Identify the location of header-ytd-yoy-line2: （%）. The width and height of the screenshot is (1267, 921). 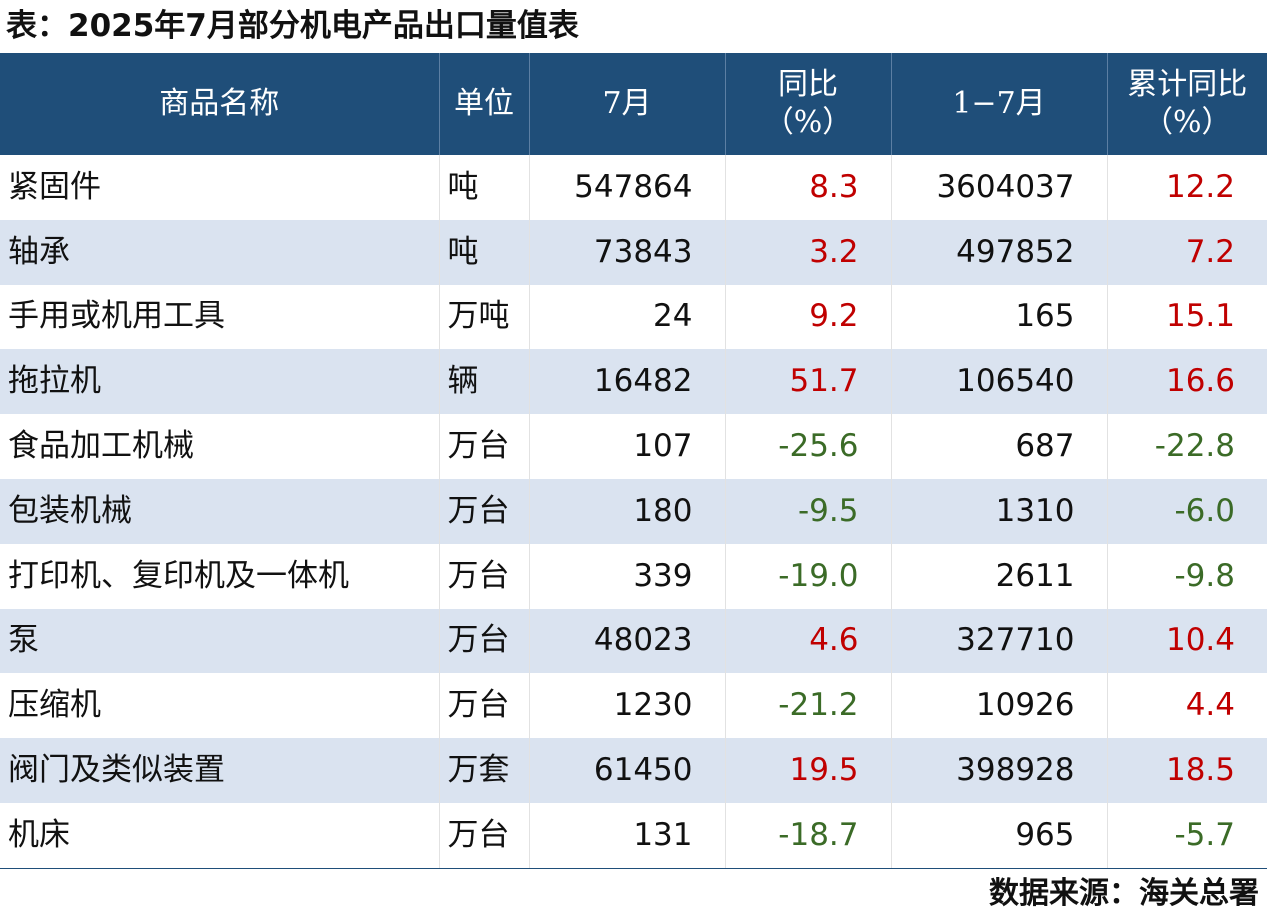
(1187, 122).